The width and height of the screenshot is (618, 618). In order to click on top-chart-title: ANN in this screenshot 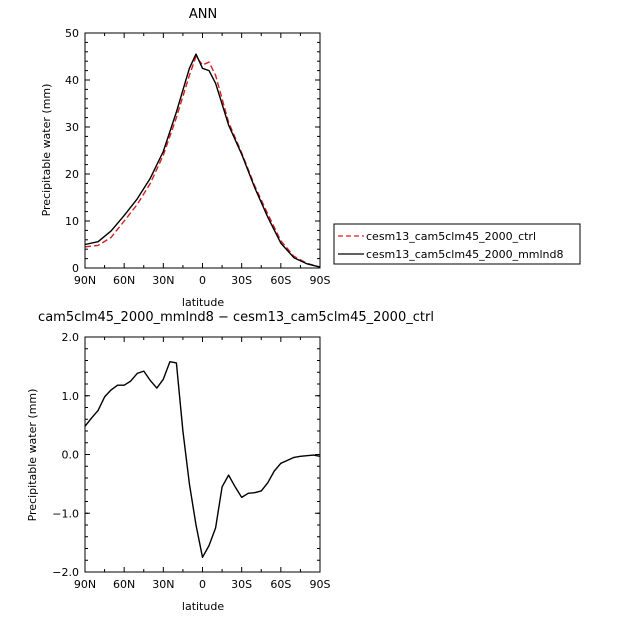, I will do `click(203, 14)`.